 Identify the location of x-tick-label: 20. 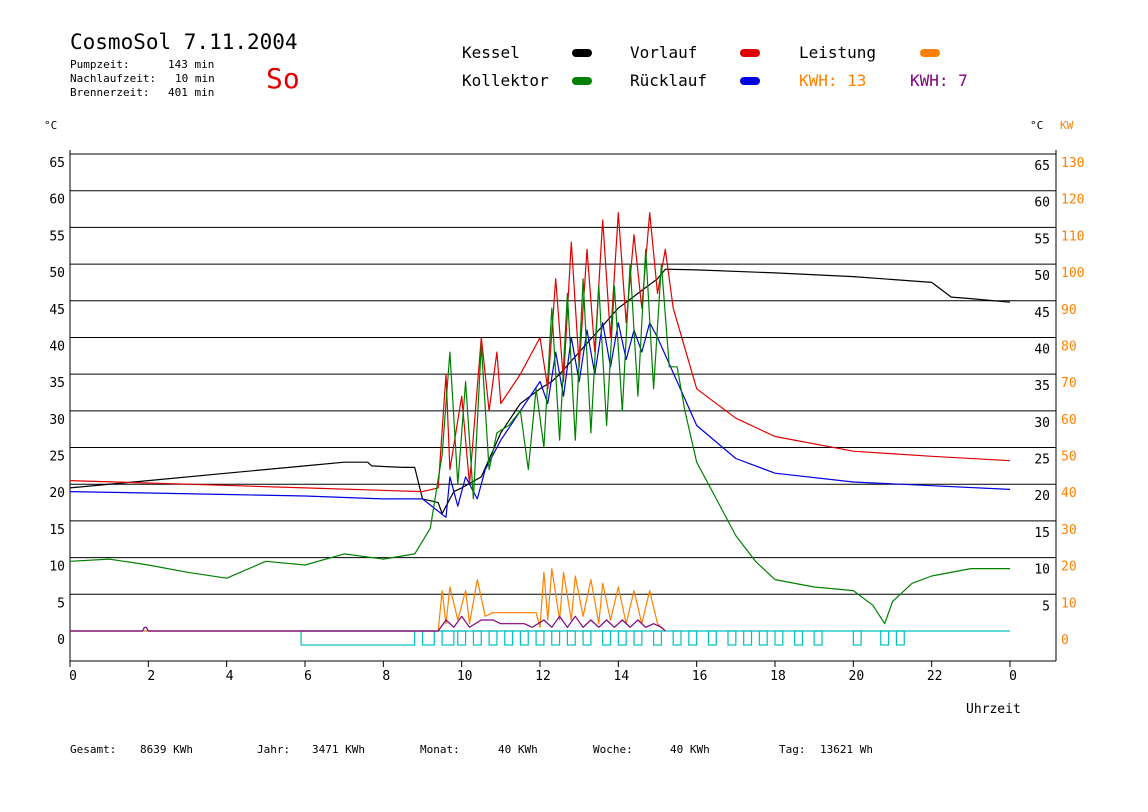
(857, 676).